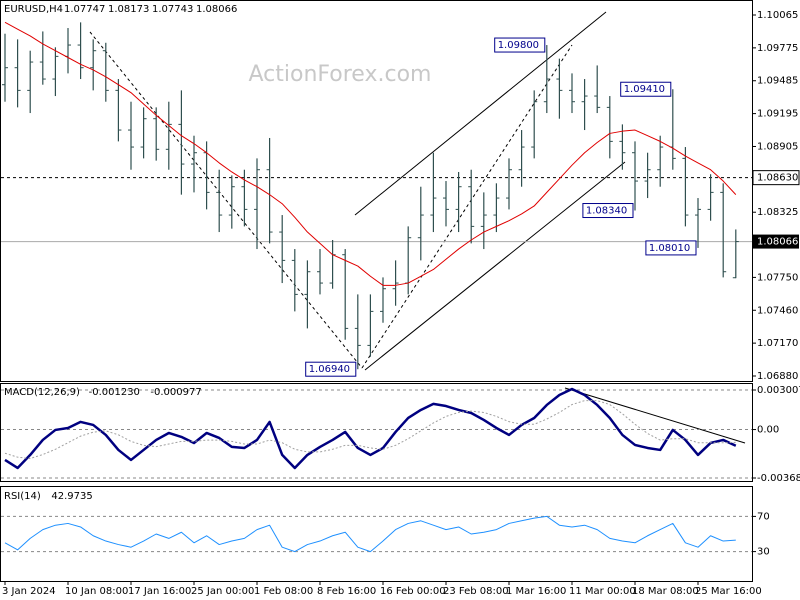 The image size is (800, 600). What do you see at coordinates (602, 591) in the screenshot?
I see `x-tick-label: 11 Mar 00:00` at bounding box center [602, 591].